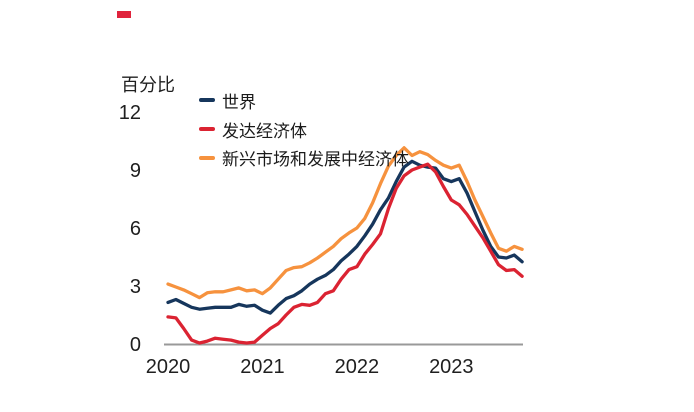 The width and height of the screenshot is (694, 412). I want to click on y-axis-unit-label: 百分比, so click(148, 85).